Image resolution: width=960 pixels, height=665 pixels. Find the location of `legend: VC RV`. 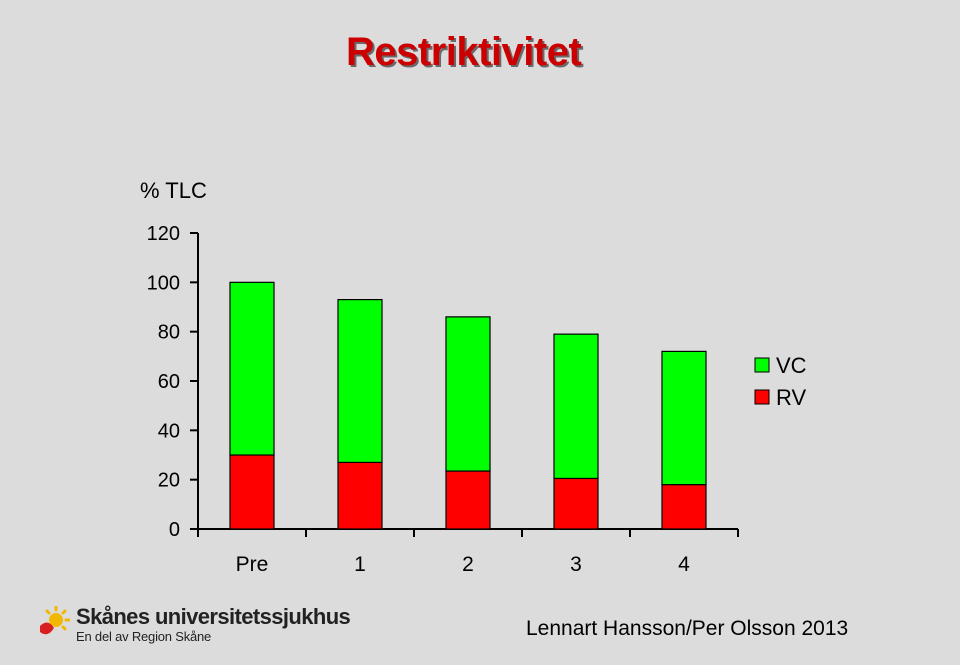

legend: VC RV is located at coordinates (780, 381).